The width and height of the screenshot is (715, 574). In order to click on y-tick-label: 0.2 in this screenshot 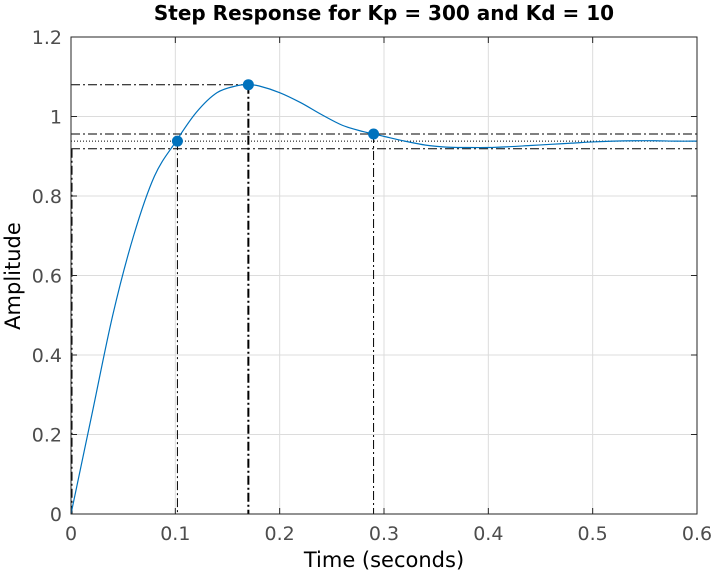, I will do `click(47, 436)`.